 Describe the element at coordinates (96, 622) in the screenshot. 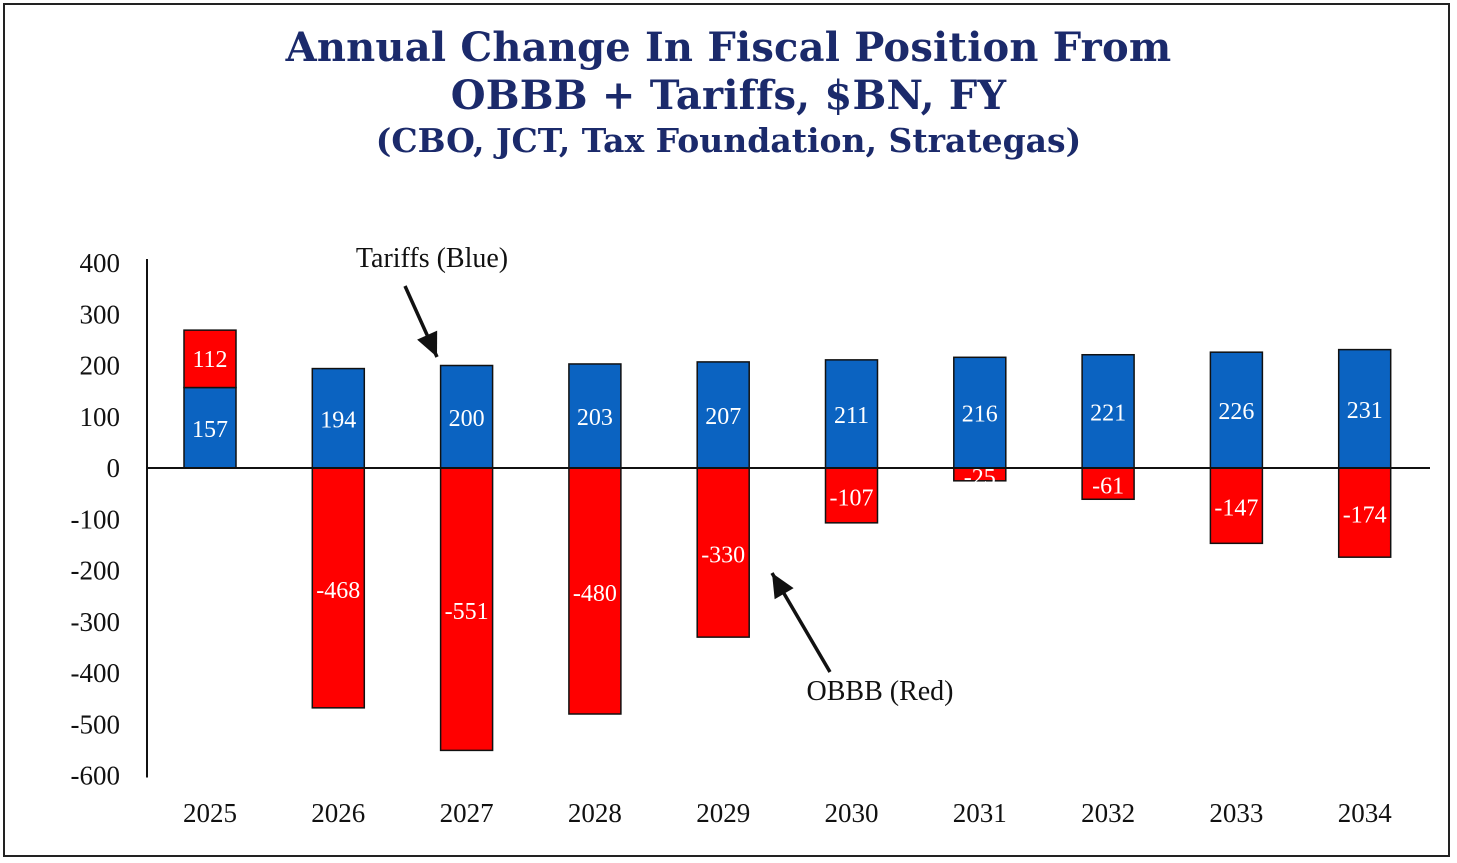

I see `y-tick-label: -300` at that location.